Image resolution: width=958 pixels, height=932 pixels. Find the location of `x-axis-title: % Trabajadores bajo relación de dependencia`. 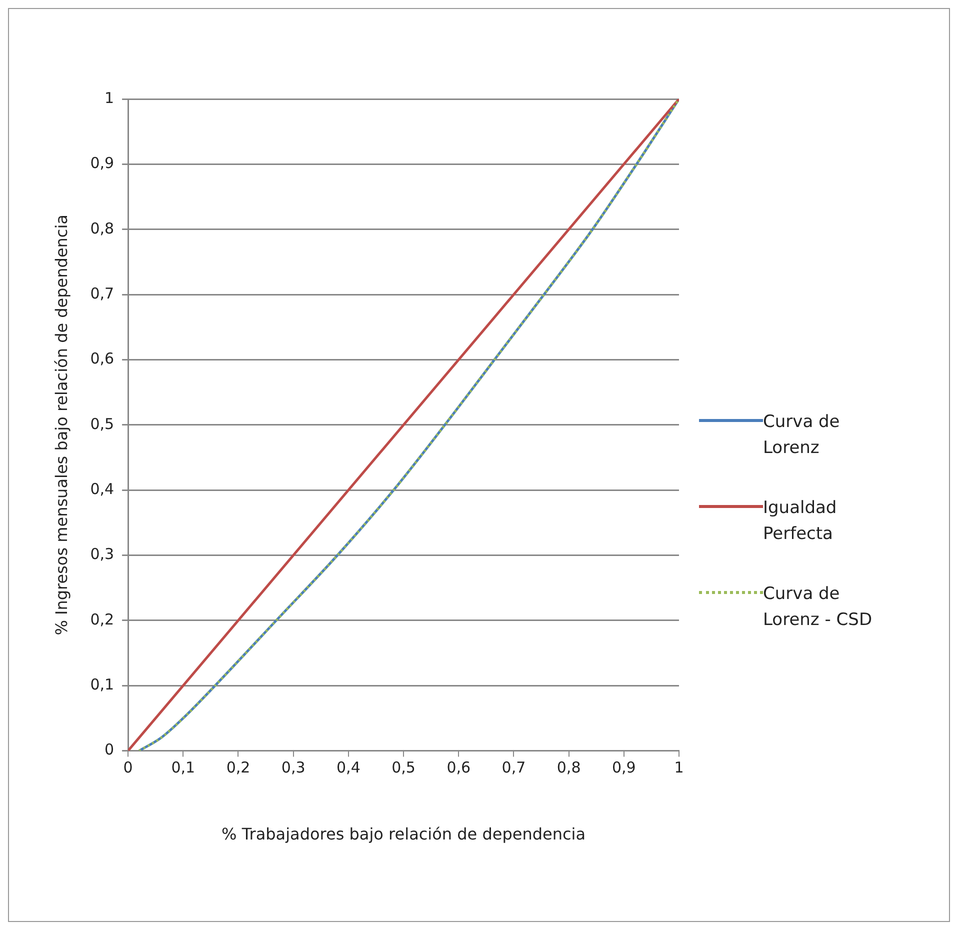

x-axis-title: % Trabajadores bajo relación de dependencia is located at coordinates (404, 834).